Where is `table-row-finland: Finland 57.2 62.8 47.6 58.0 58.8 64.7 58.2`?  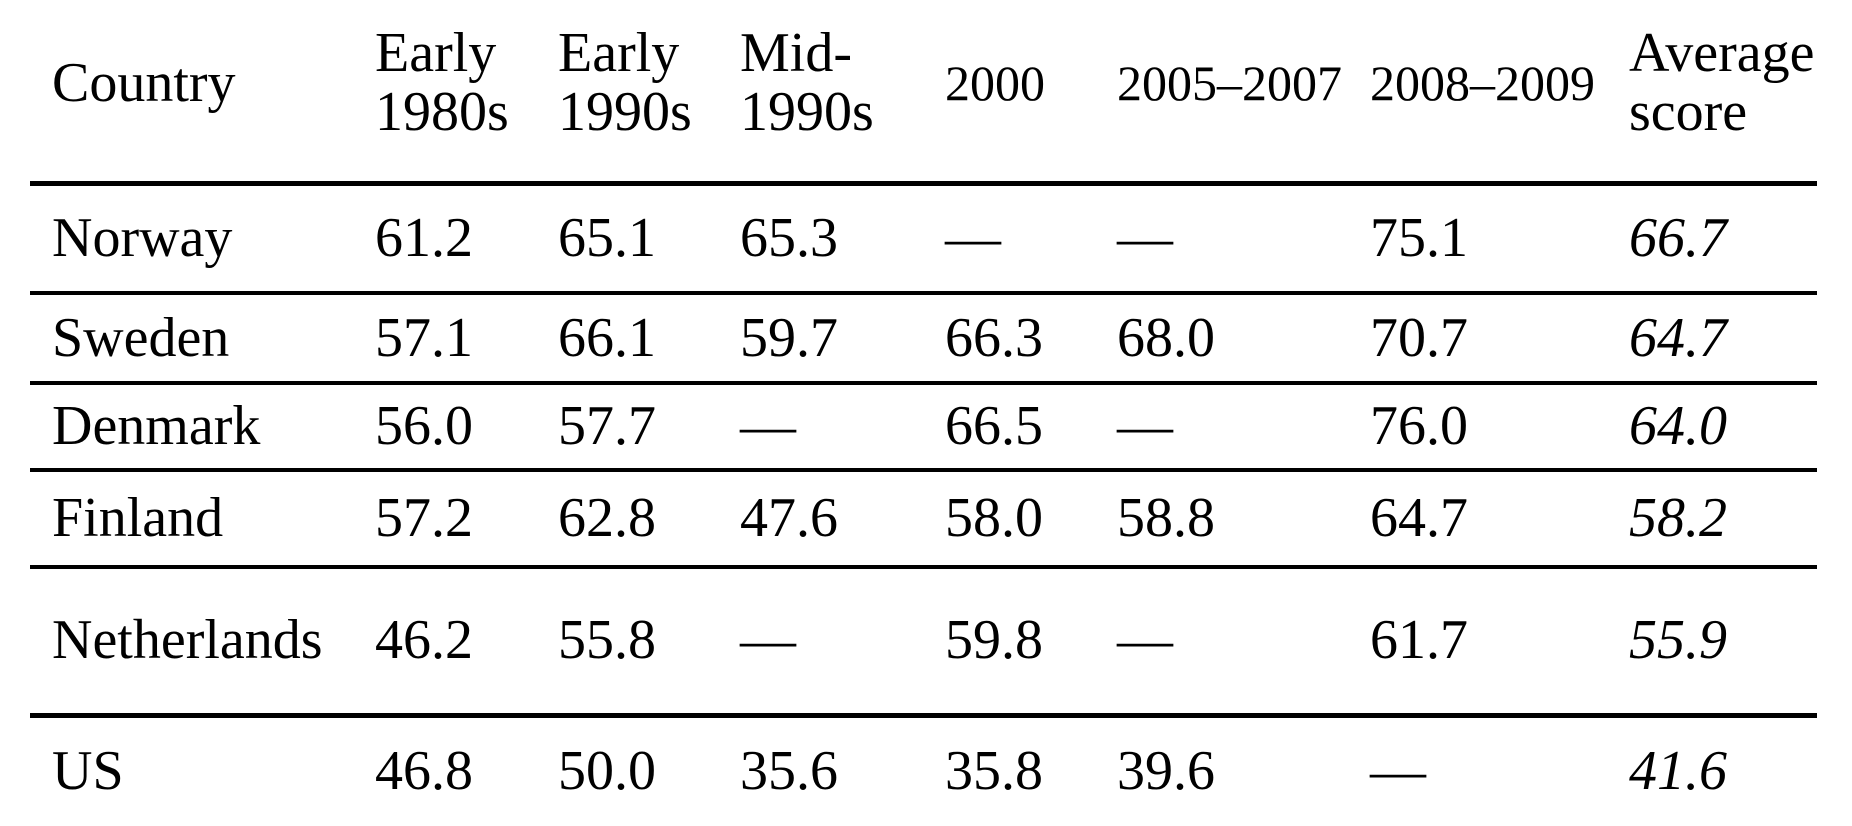
table-row-finland: Finland 57.2 62.8 47.6 58.0 58.8 64.7 58.2 is located at coordinates (923, 519).